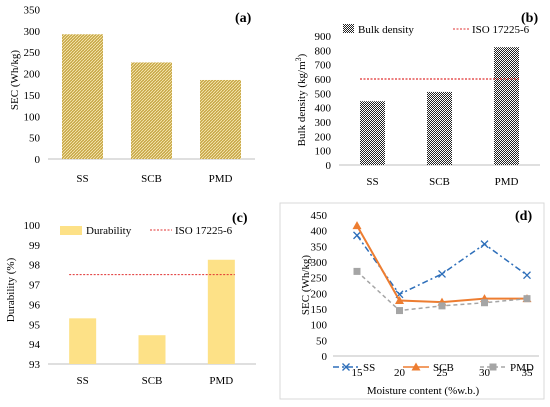 Image resolution: width=550 pixels, height=407 pixels. I want to click on chart-d-ytick-label: 50, so click(322, 341).